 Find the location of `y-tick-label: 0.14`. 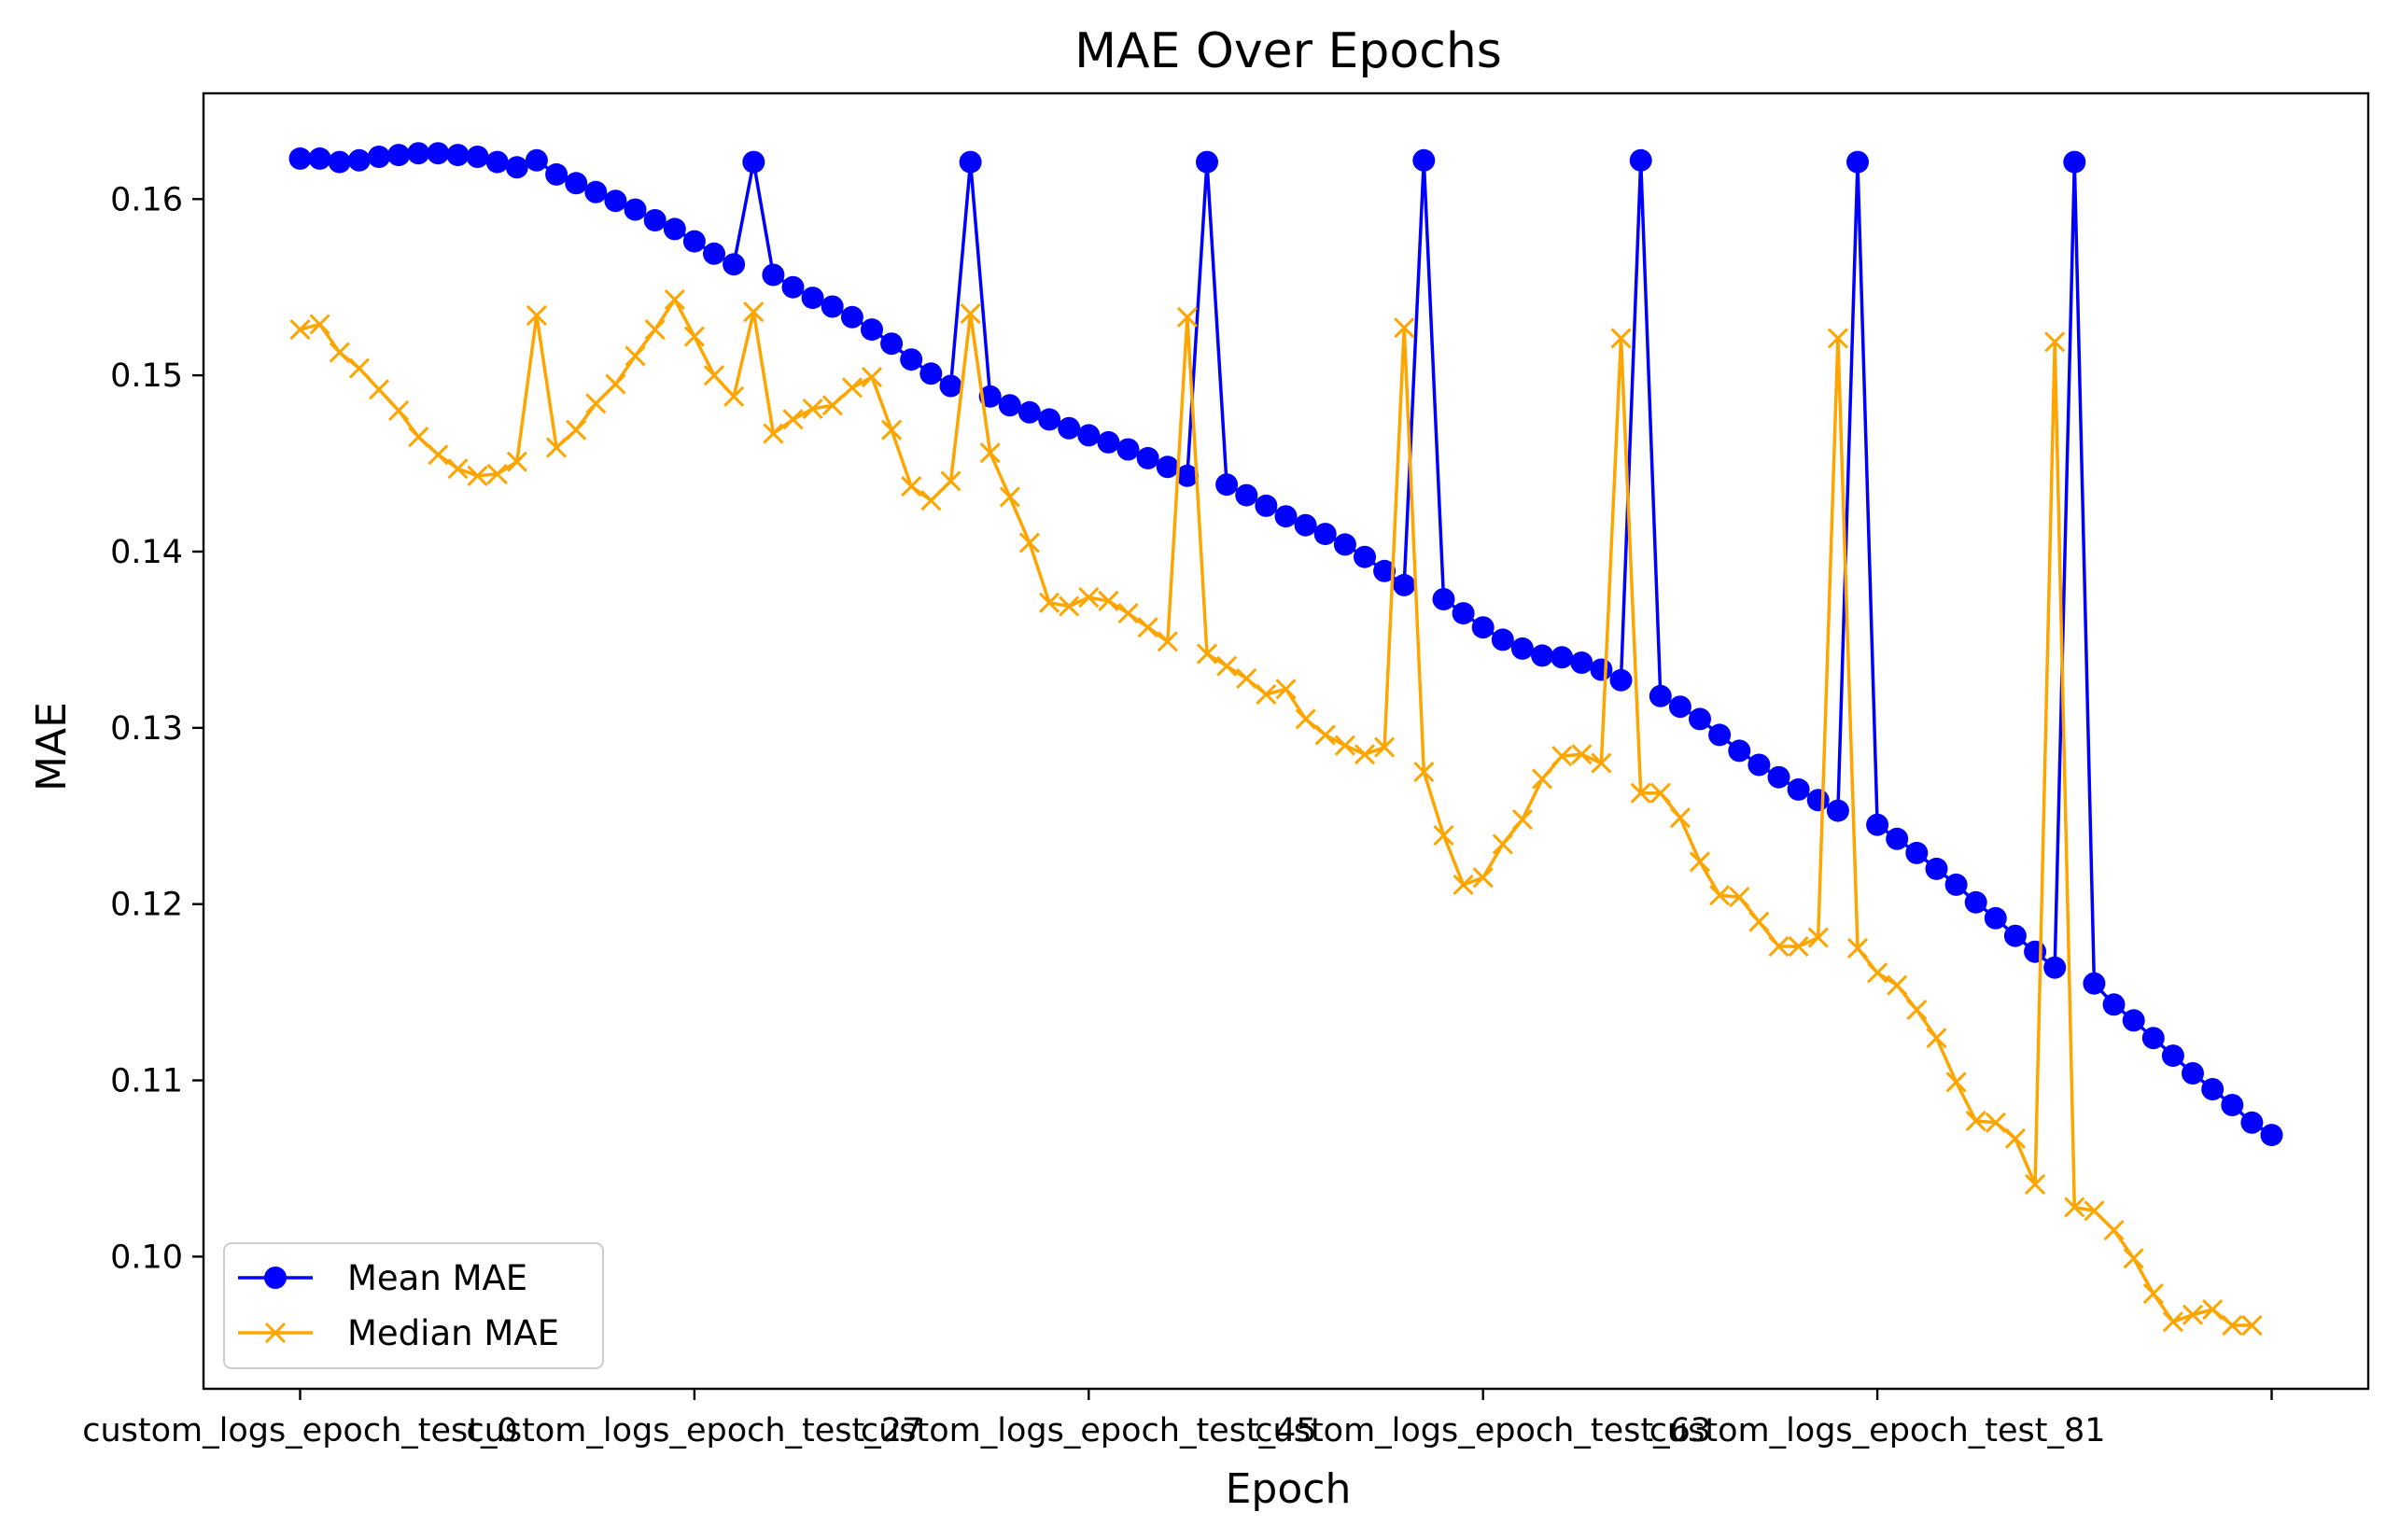

y-tick-label: 0.14 is located at coordinates (147, 552).